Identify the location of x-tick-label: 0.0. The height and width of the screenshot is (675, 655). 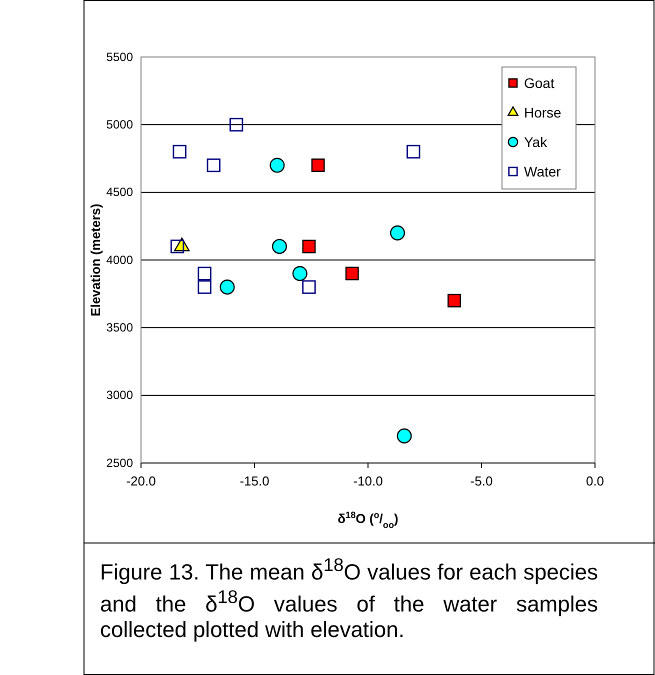
(595, 480).